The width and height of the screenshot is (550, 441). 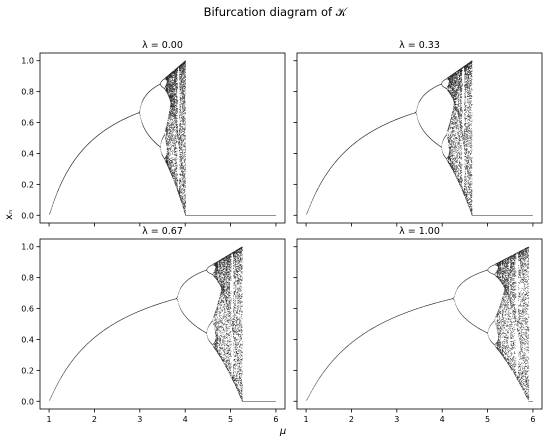 I want to click on x-axis-label: μ, so click(x=282, y=431).